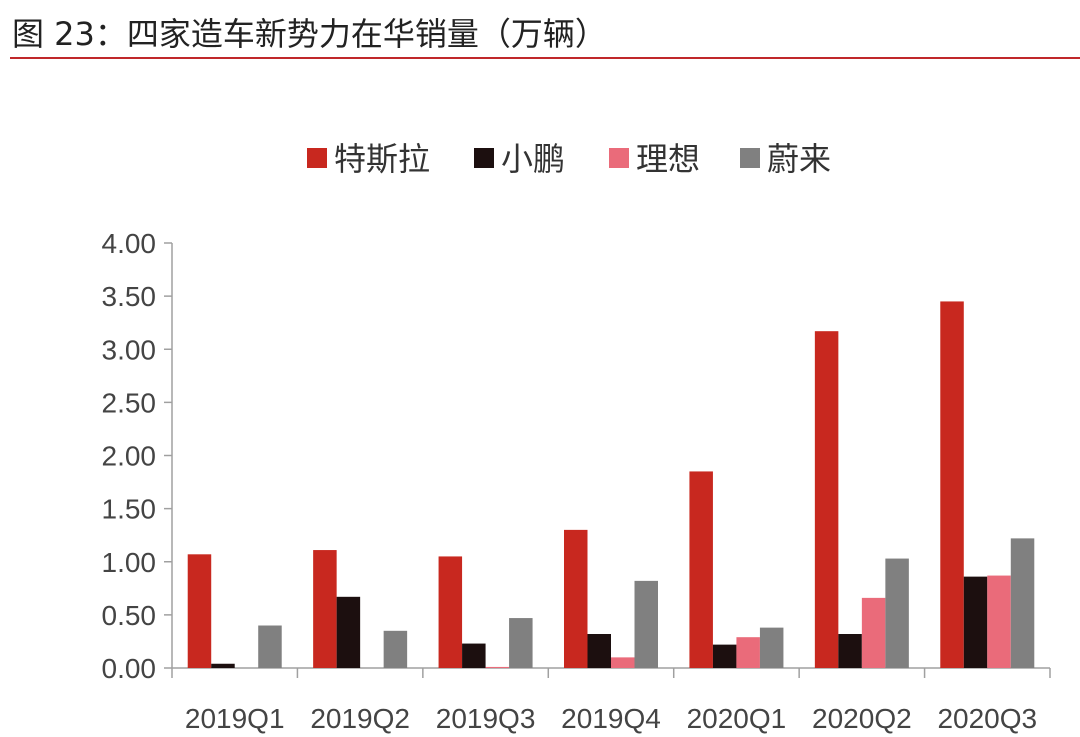 The width and height of the screenshot is (1080, 737). I want to click on bar-小鹏-2020Q1, so click(724, 656).